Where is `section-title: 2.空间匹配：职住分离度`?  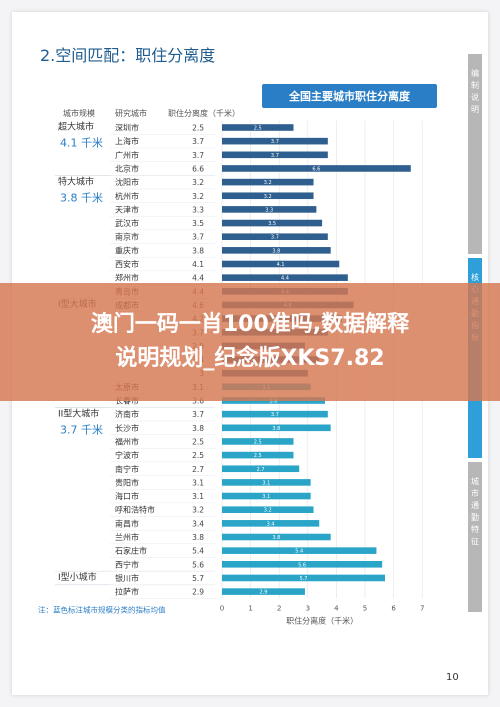 section-title: 2.空间匹配：职住分离度 is located at coordinates (128, 55).